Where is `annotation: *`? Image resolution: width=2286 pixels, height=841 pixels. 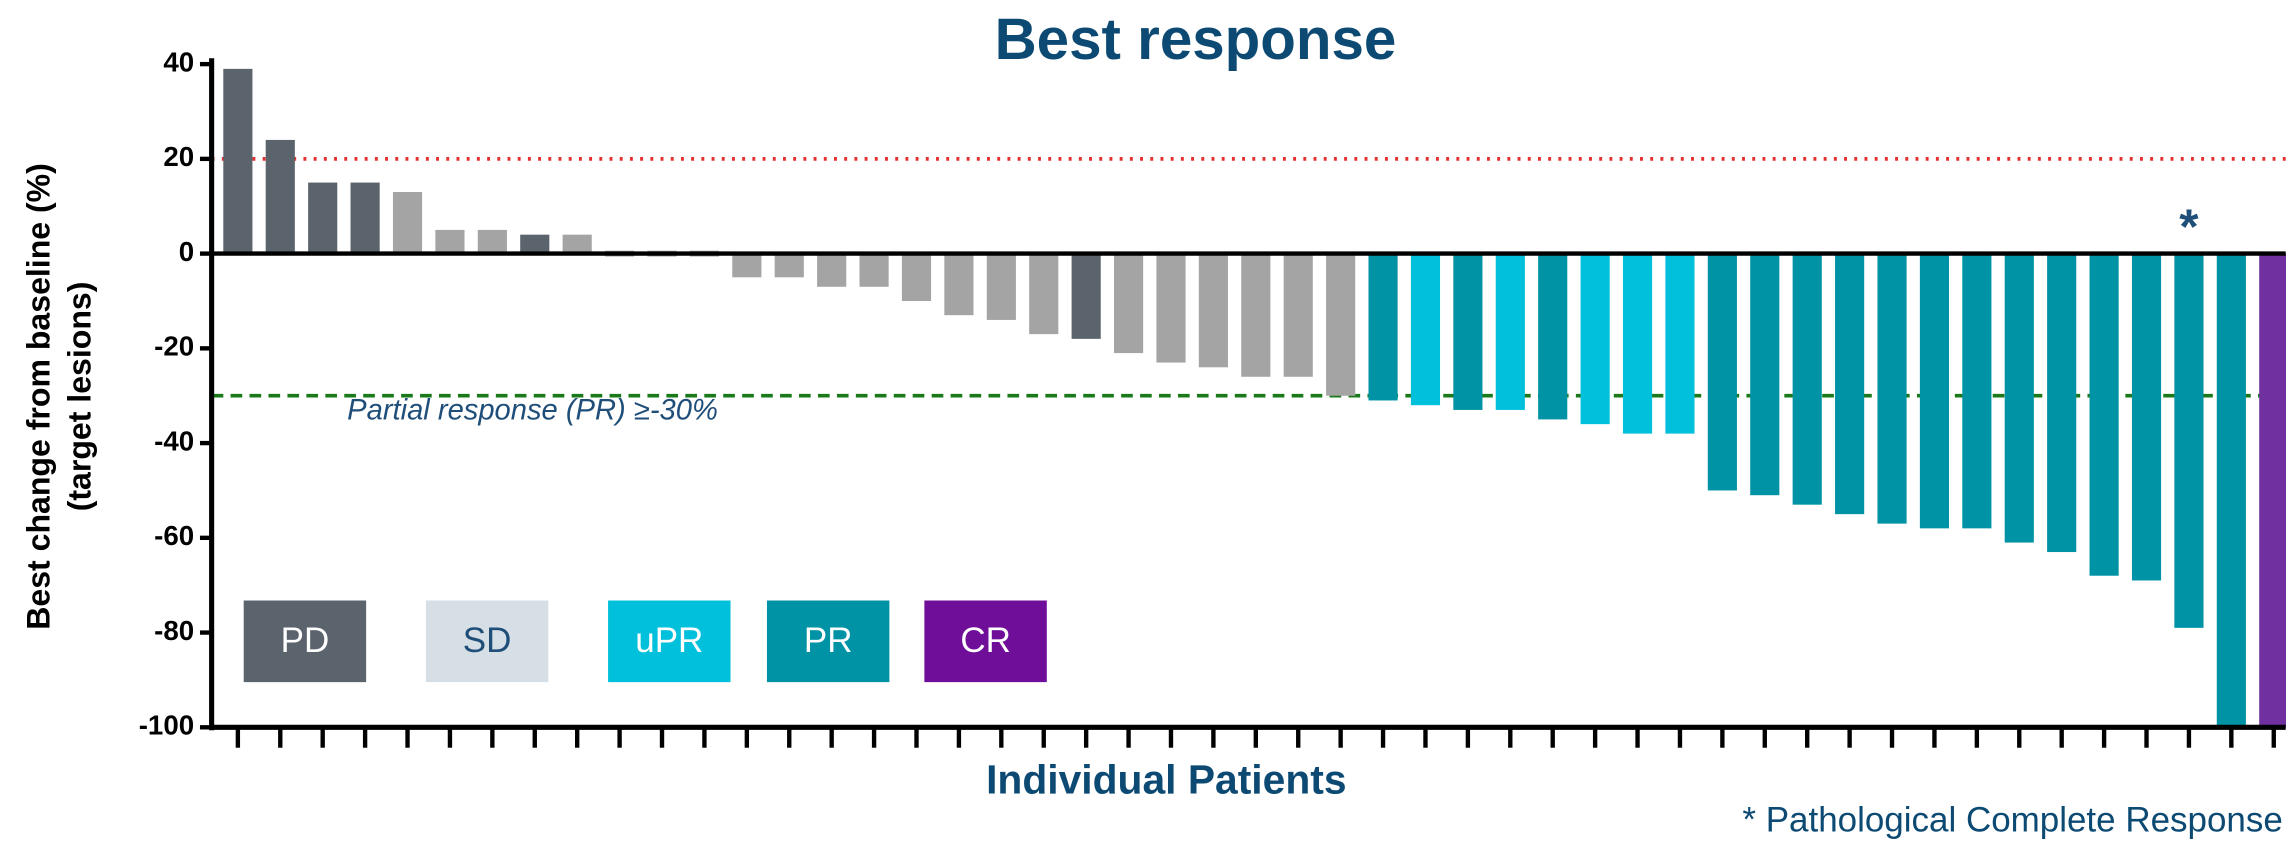
annotation: * is located at coordinates (2189, 226).